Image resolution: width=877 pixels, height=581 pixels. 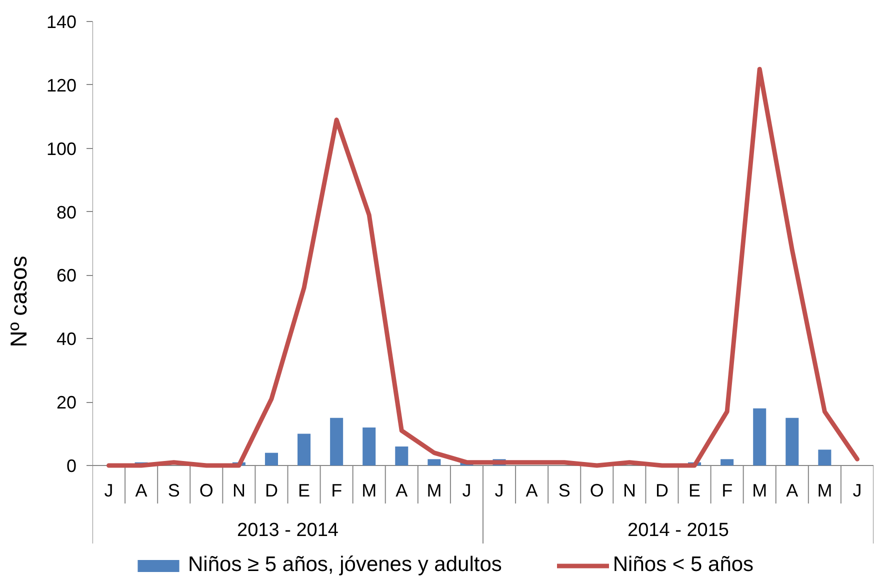 What do you see at coordinates (71, 466) in the screenshot?
I see `y-tick-label: 0` at bounding box center [71, 466].